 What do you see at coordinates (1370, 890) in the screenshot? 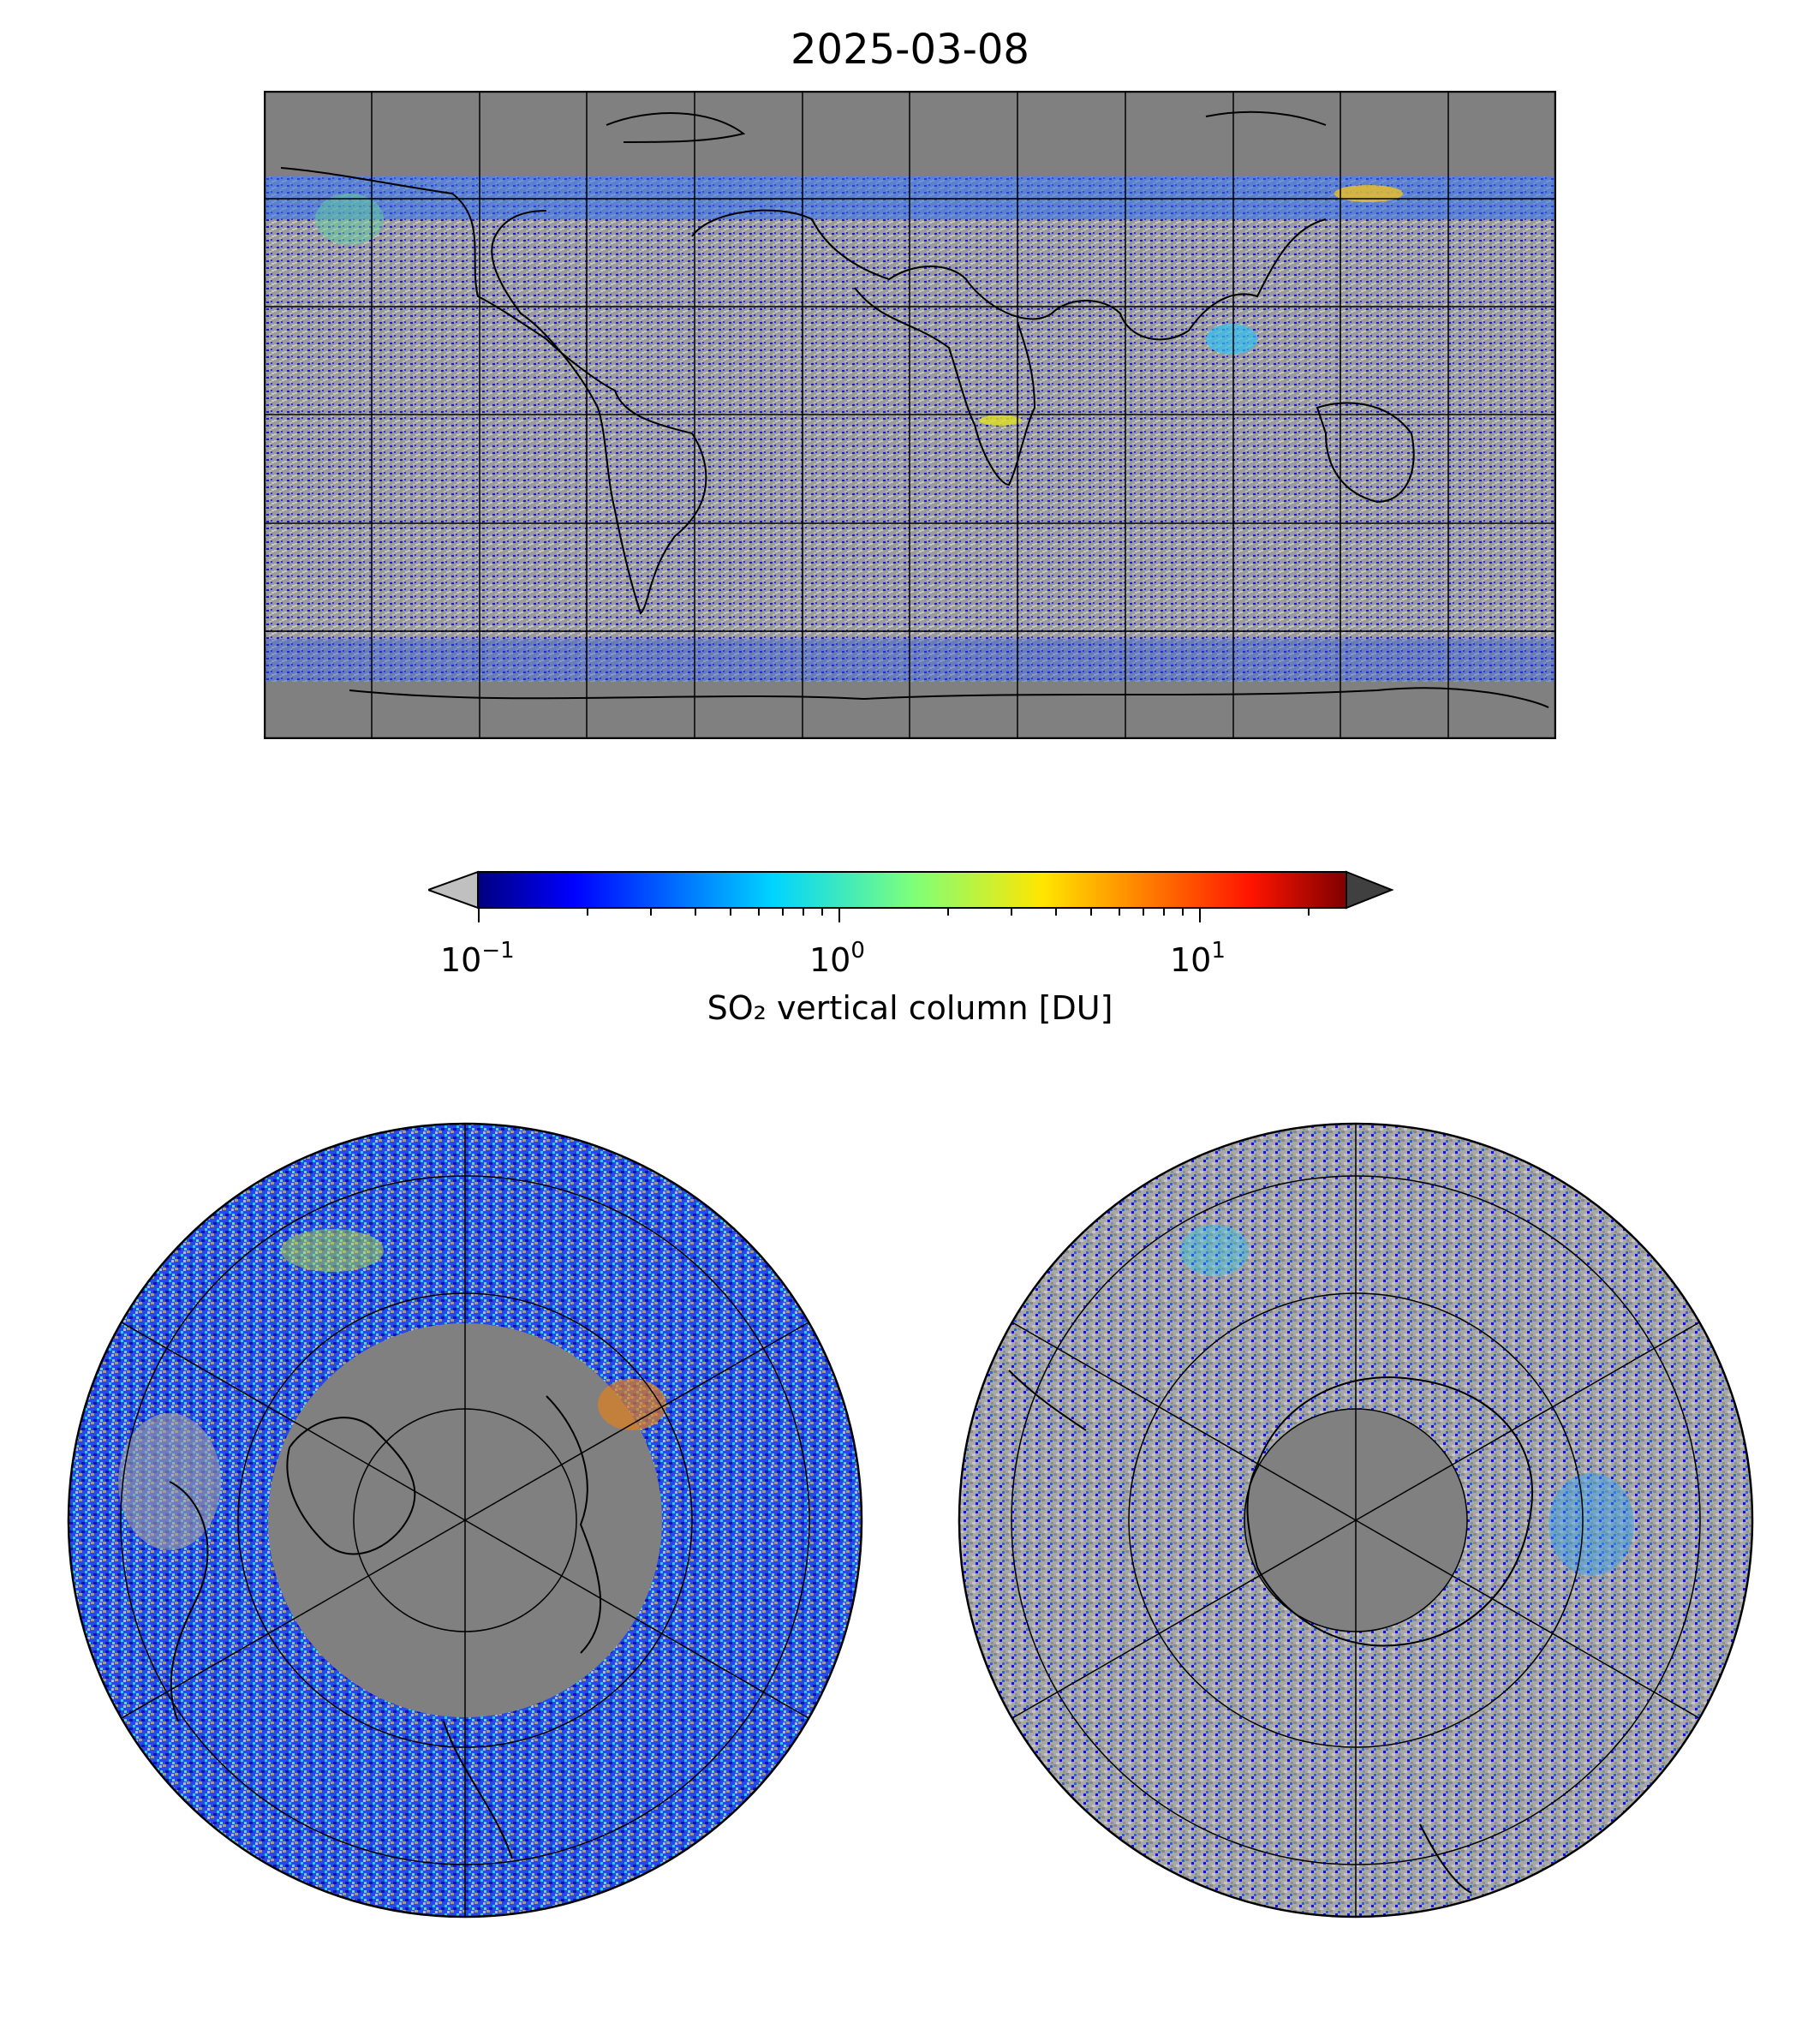
I see `colorbar-over-extend` at bounding box center [1370, 890].